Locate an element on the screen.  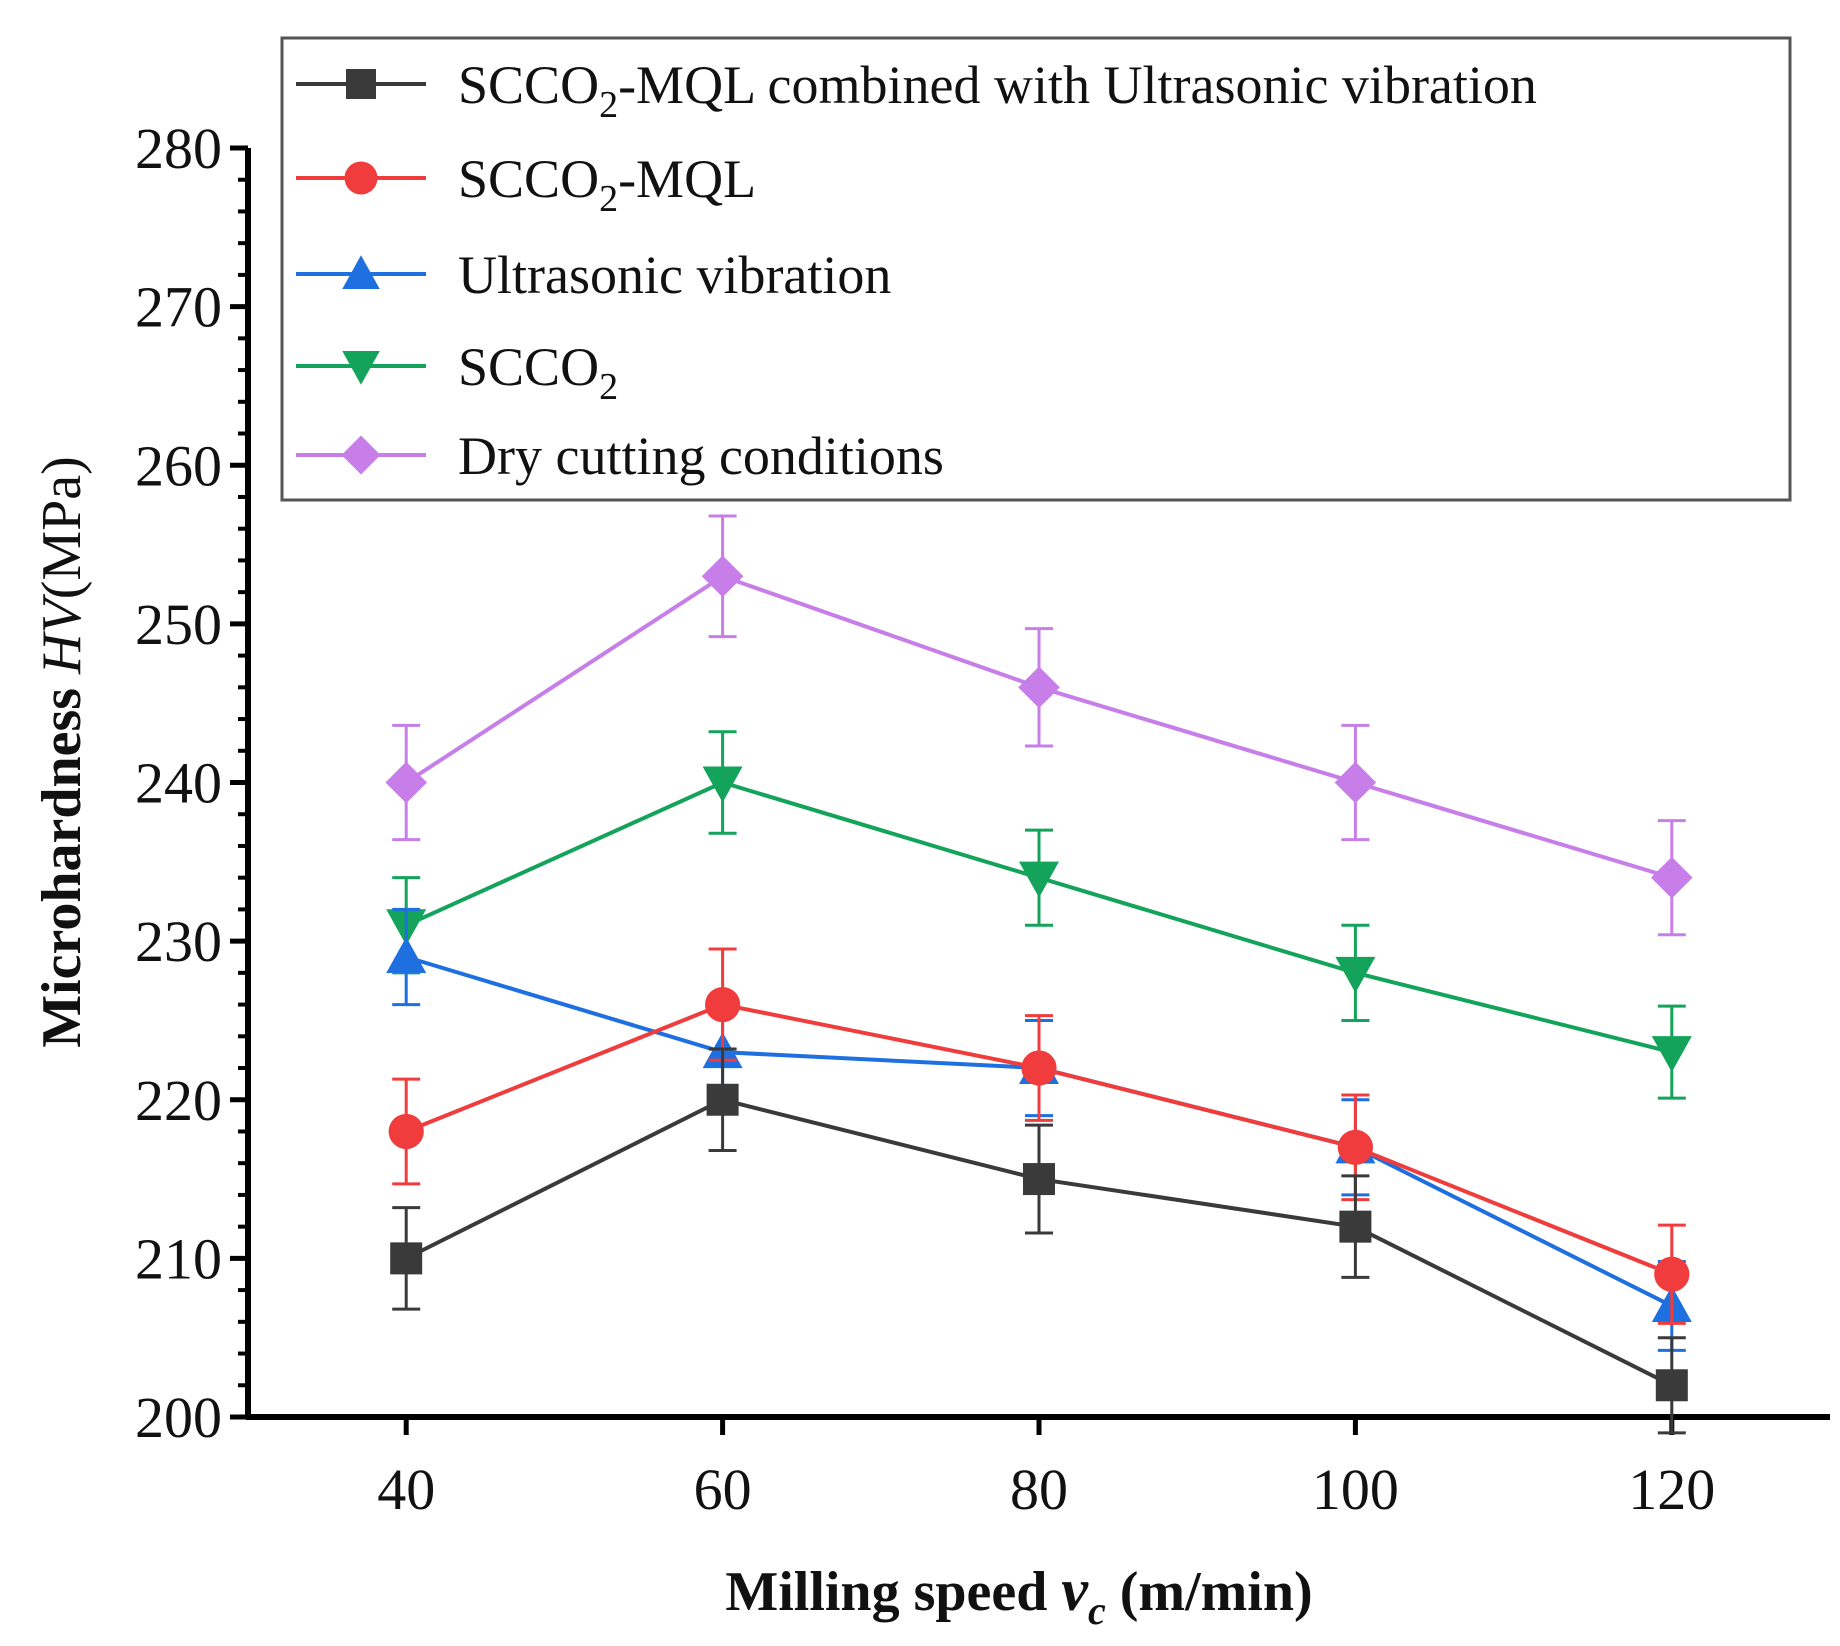
x-axis-label-main: Milling speed is located at coordinates (893, 1592).